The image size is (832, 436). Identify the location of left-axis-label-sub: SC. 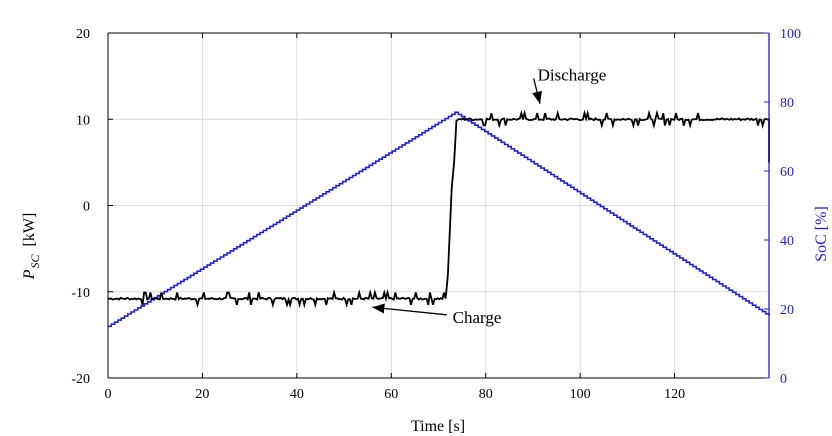
(35, 261).